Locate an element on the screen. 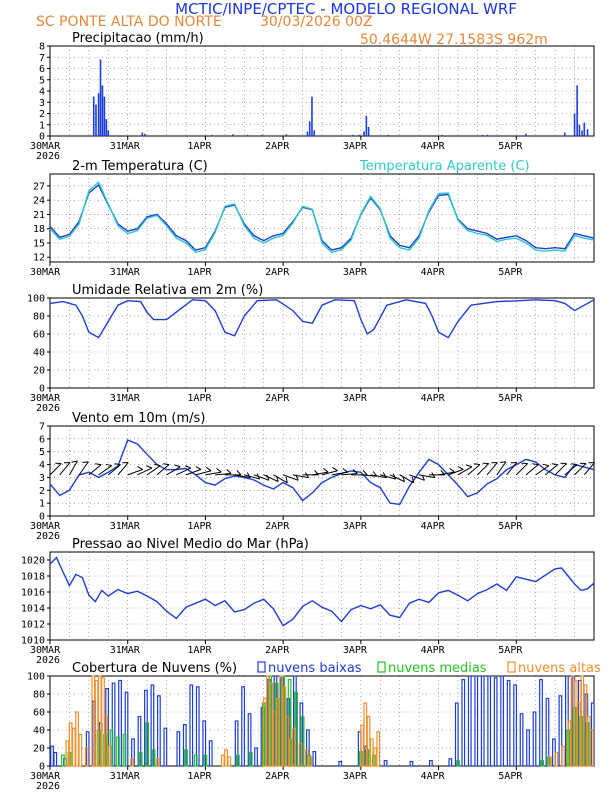 The image size is (612, 792). y-tick-label: 4 is located at coordinates (42, 465).